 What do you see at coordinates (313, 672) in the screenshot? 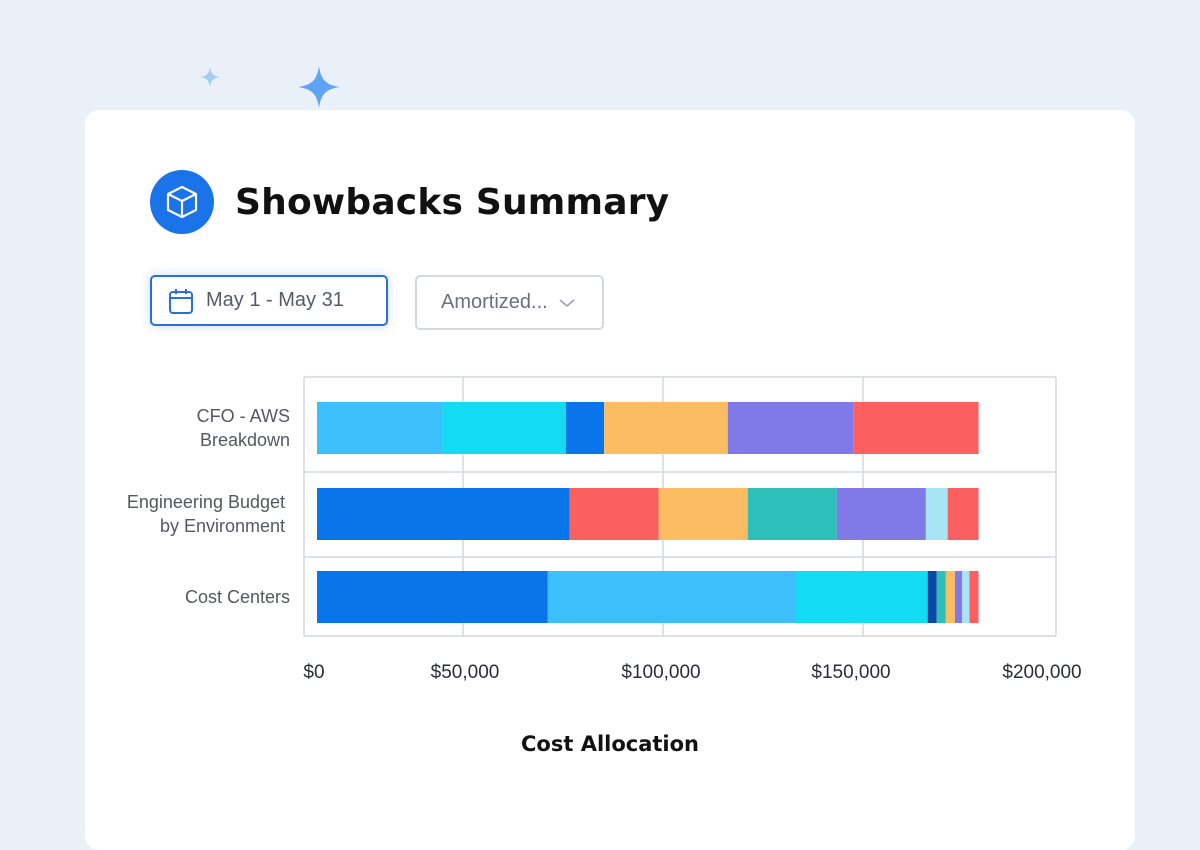
I see `x-tick-label: $0` at bounding box center [313, 672].